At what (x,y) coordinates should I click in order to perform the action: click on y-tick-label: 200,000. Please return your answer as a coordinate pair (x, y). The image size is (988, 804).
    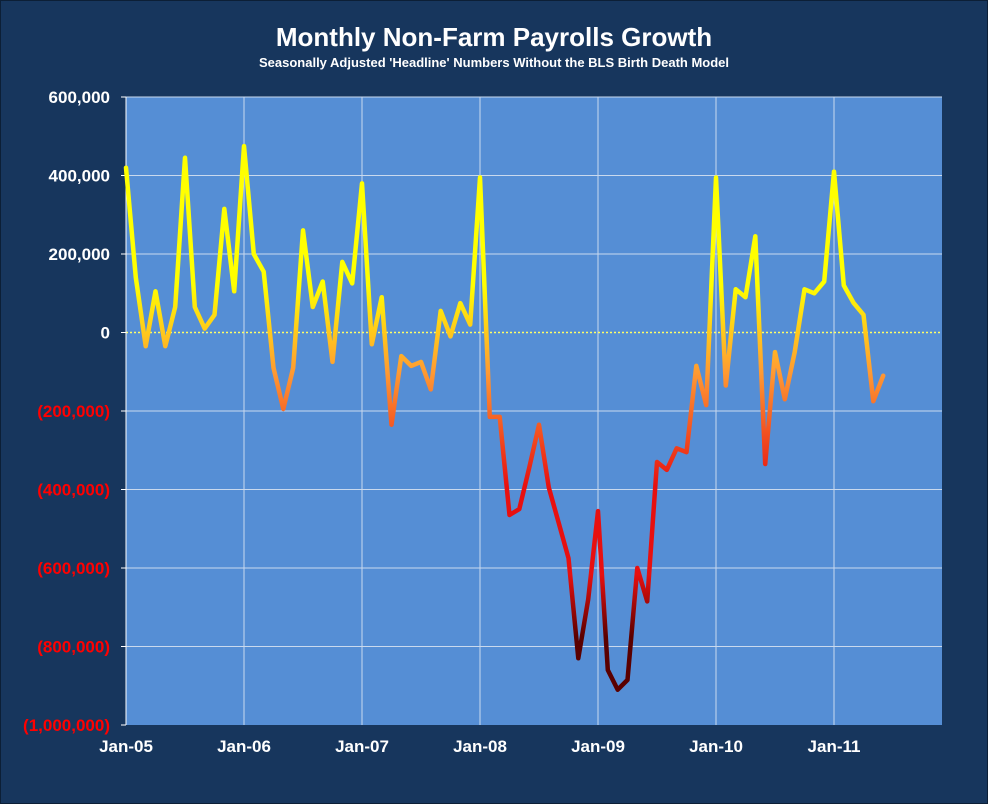
    Looking at the image, I should click on (79, 254).